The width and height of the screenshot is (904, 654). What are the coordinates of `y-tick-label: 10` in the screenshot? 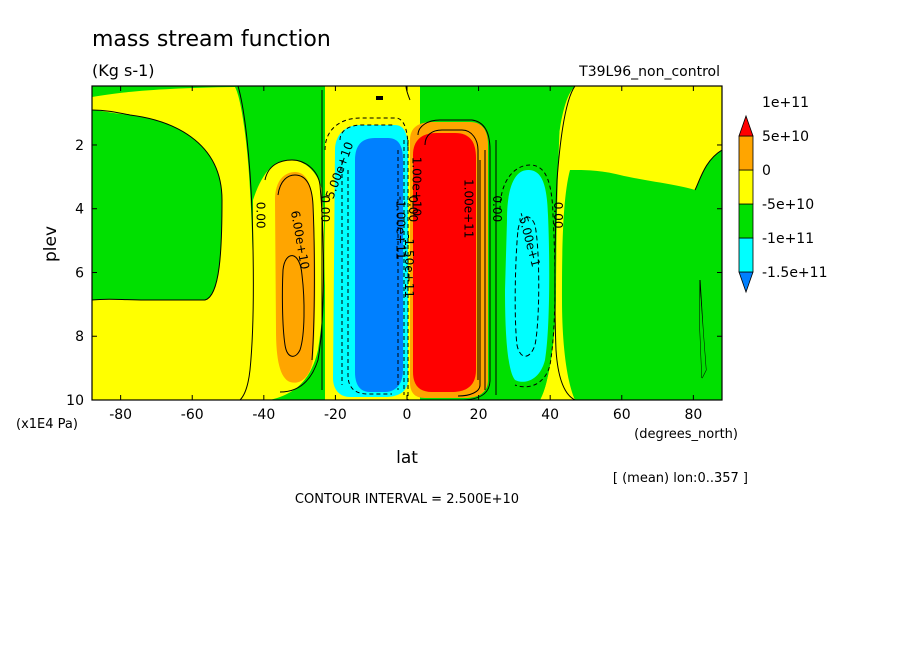 It's located at (75, 401).